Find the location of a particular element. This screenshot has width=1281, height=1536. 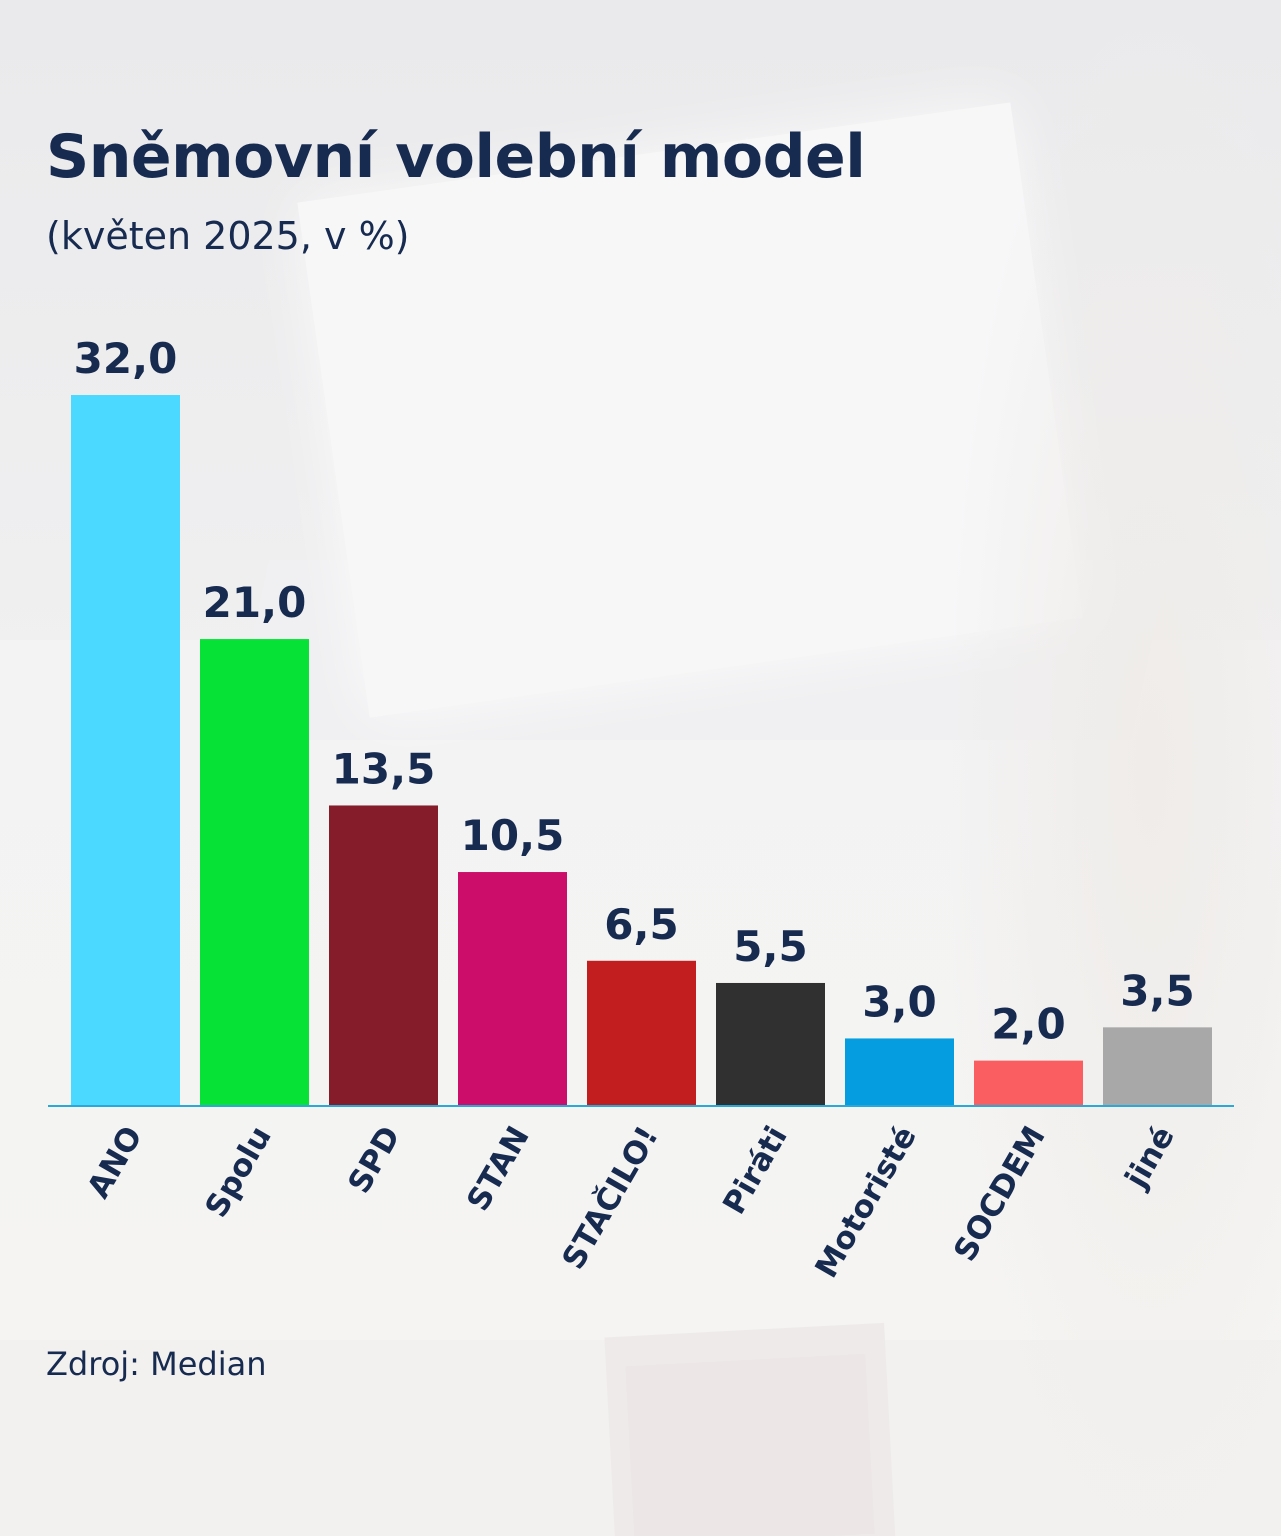

chart-title: Sněmovní volební model is located at coordinates (456, 157).